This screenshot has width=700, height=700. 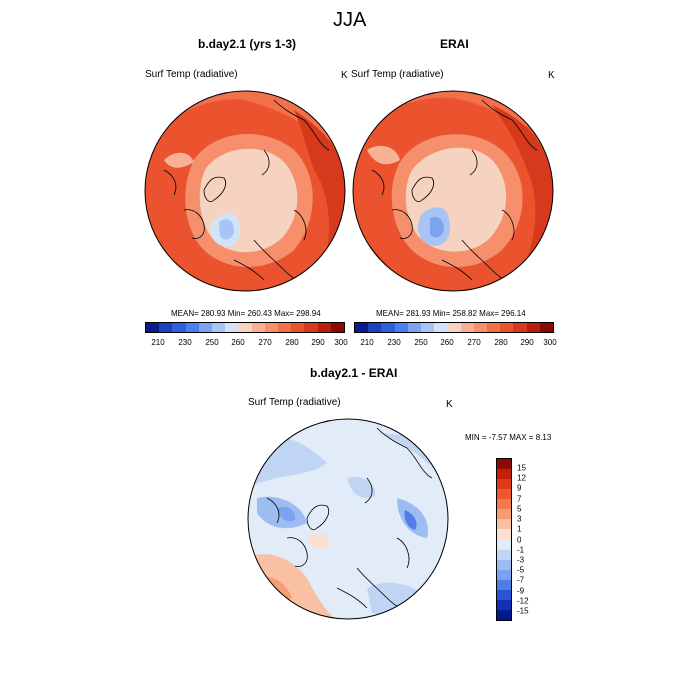 I want to click on tick-label: 7, so click(x=519, y=499).